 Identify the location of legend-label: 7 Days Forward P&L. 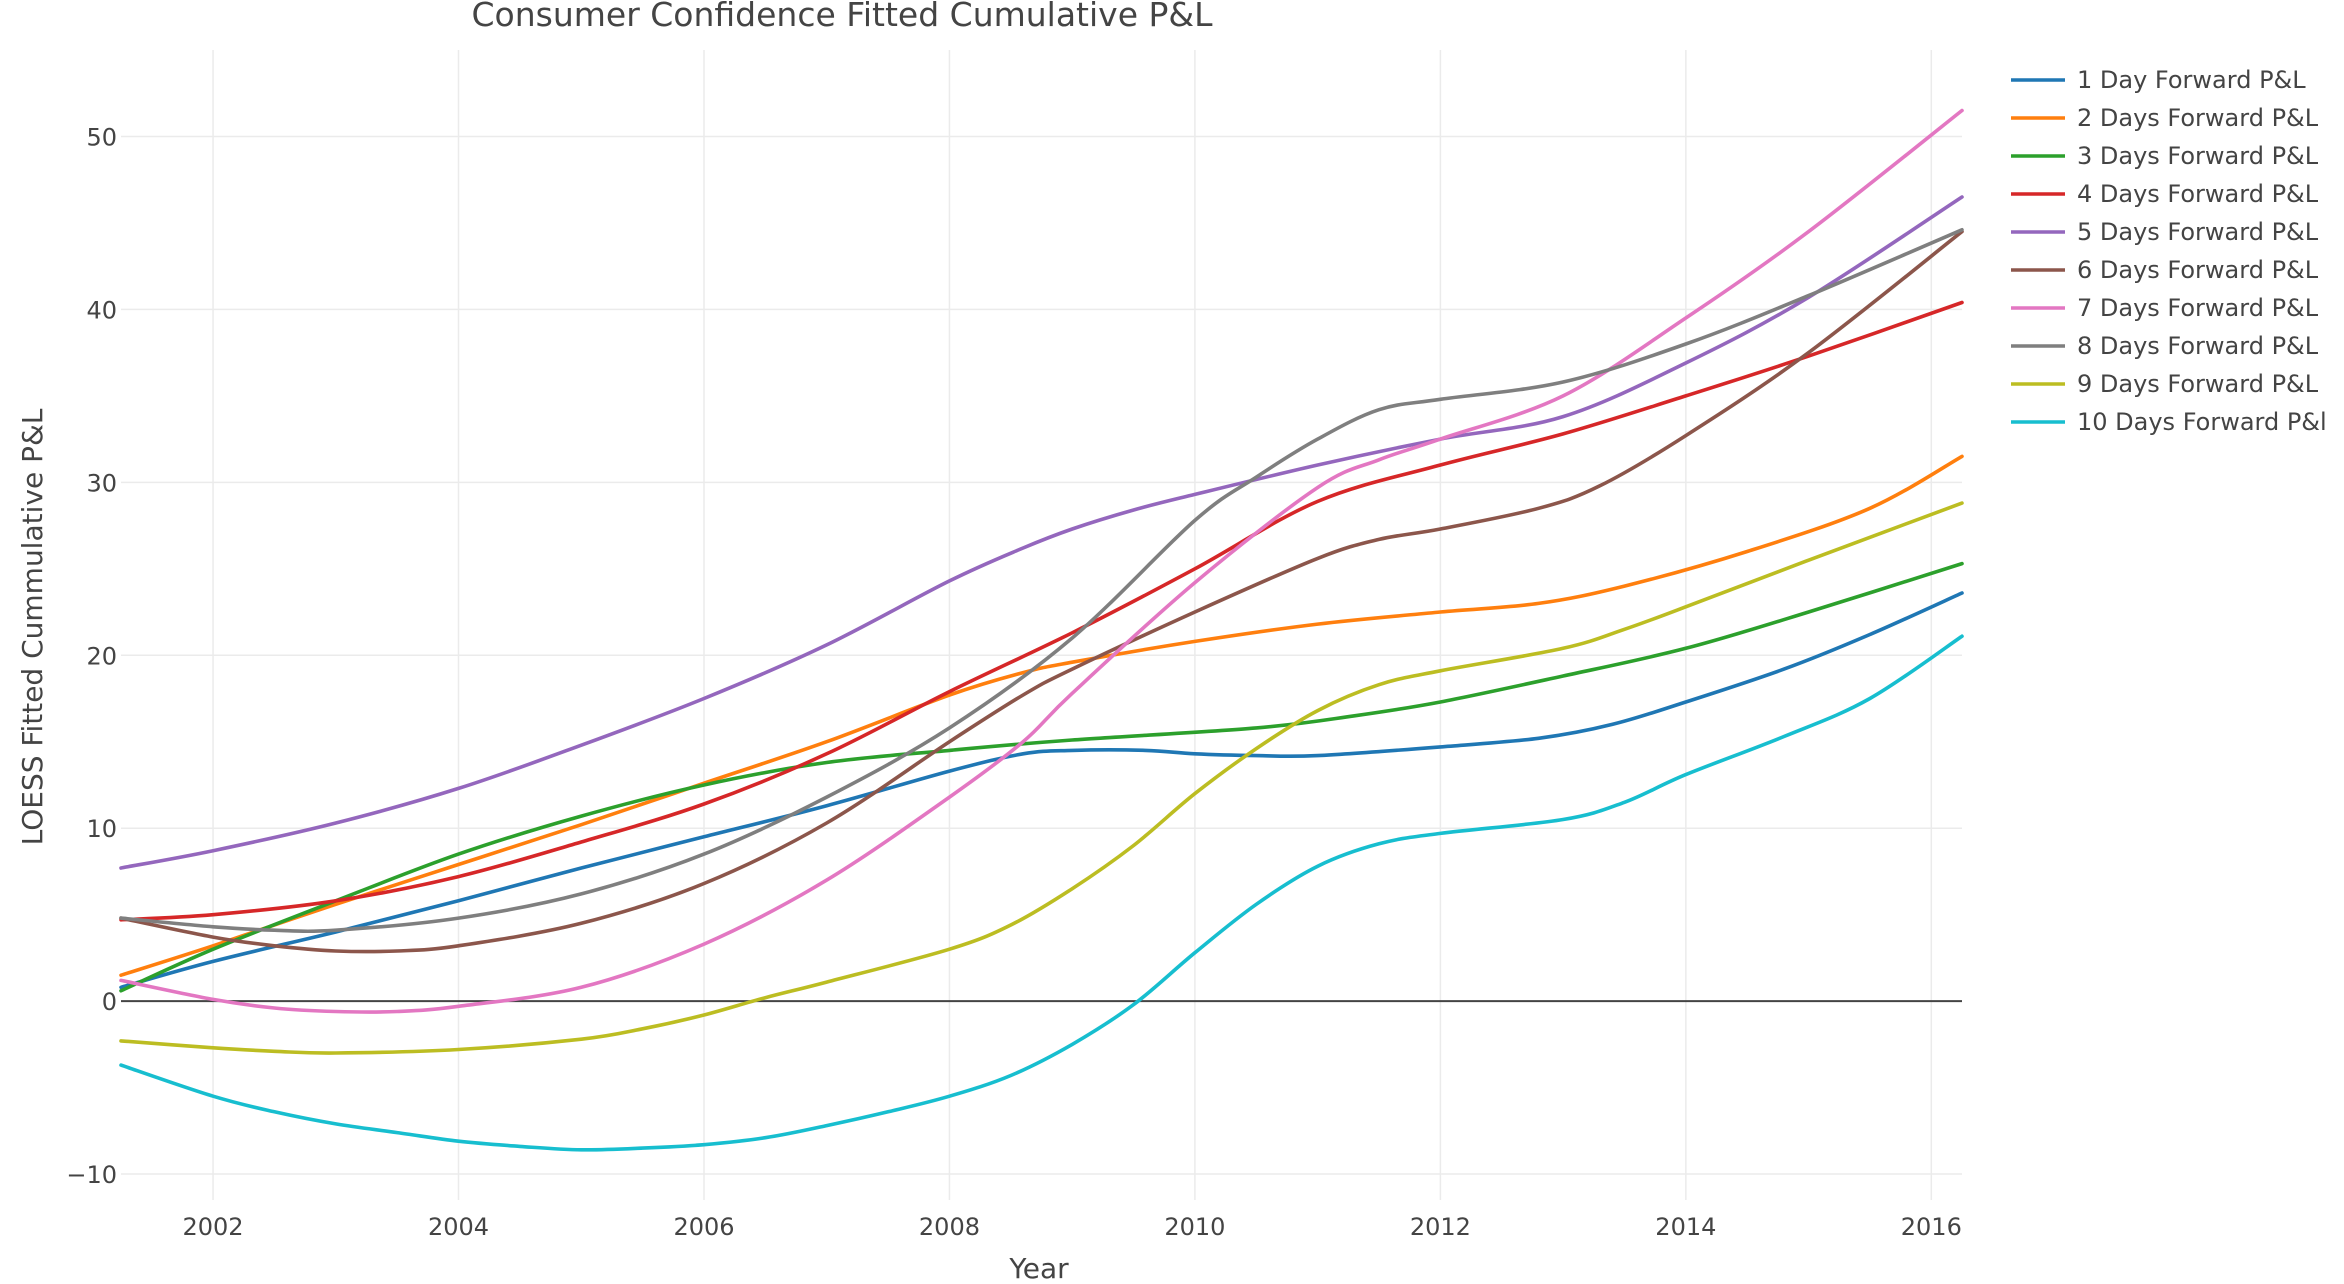
(2198, 308).